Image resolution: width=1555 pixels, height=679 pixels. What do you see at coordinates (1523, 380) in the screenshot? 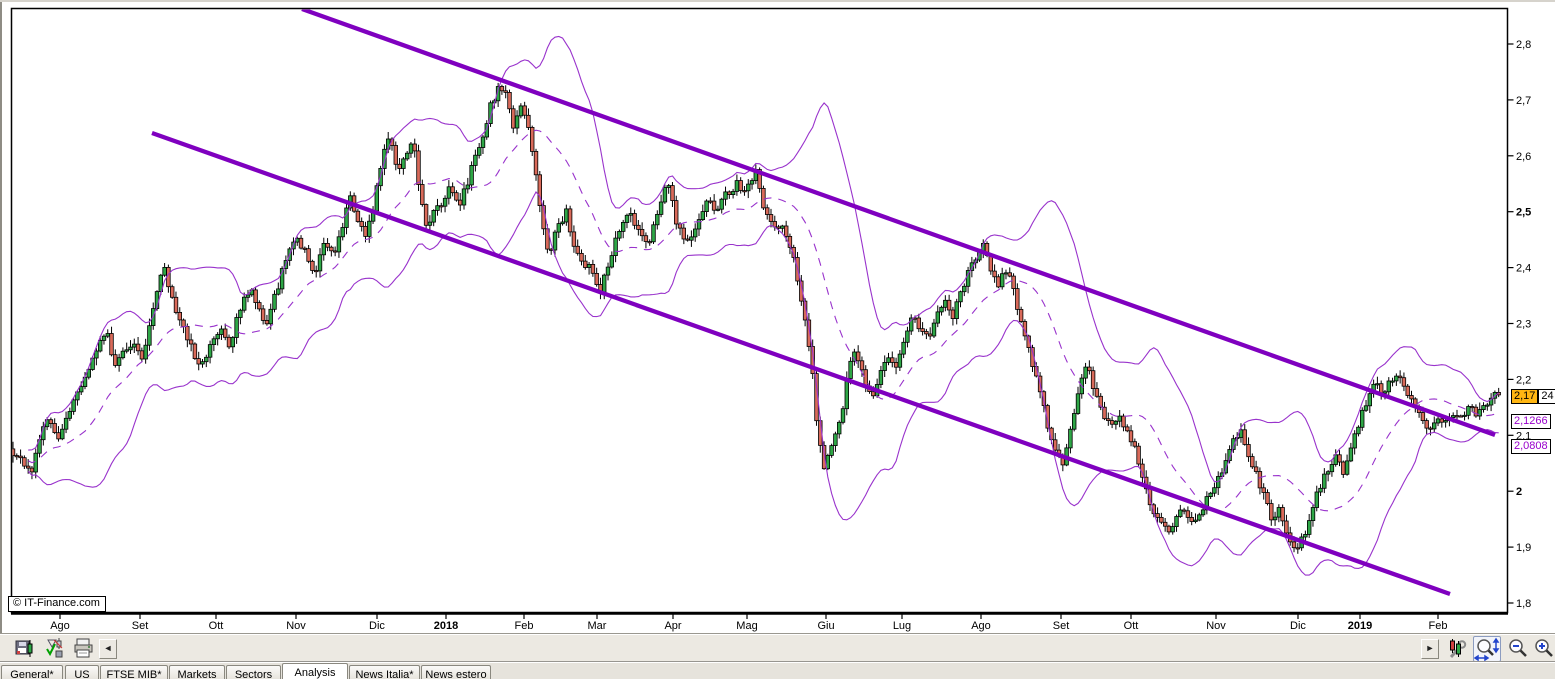
I see `y-axis-label: 2,2` at bounding box center [1523, 380].